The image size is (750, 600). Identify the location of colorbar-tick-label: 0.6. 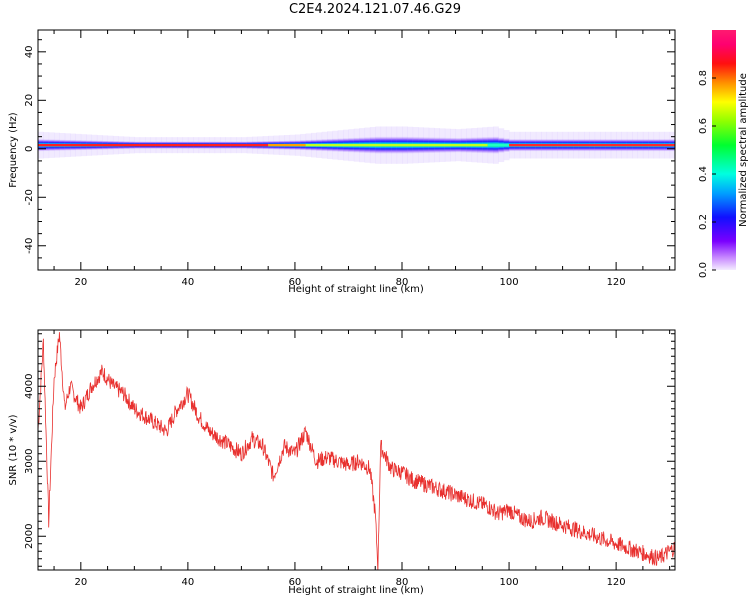
(703, 126).